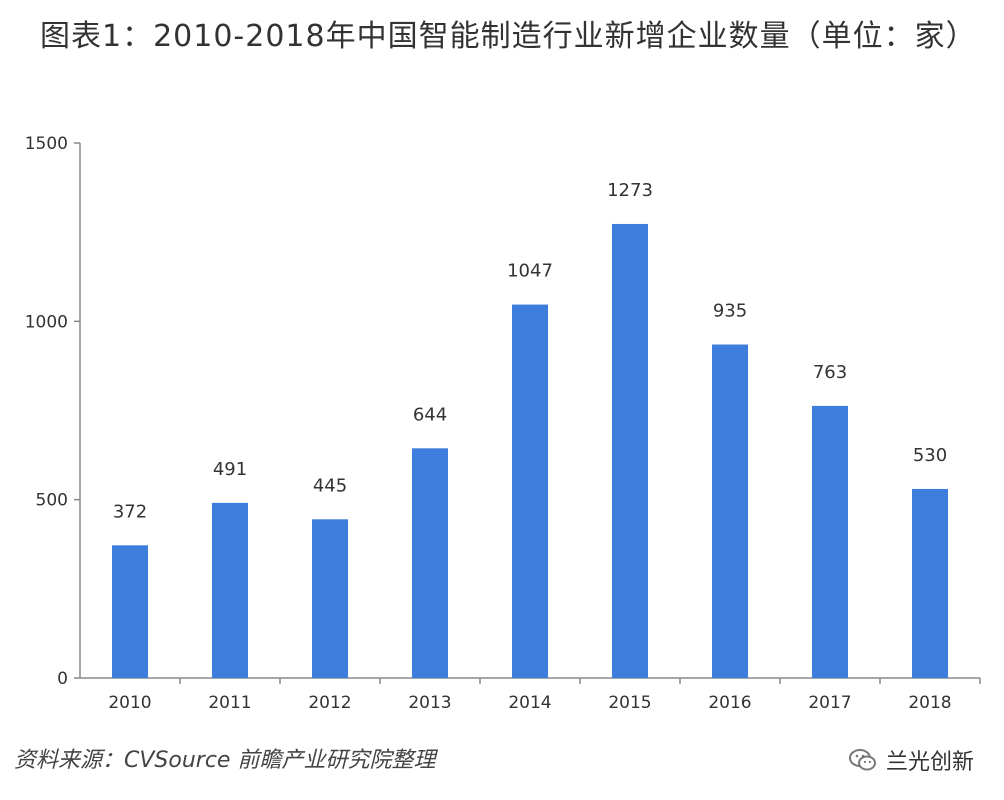 The width and height of the screenshot is (1004, 800). What do you see at coordinates (52, 501) in the screenshot?
I see `y-tick-label: 500` at bounding box center [52, 501].